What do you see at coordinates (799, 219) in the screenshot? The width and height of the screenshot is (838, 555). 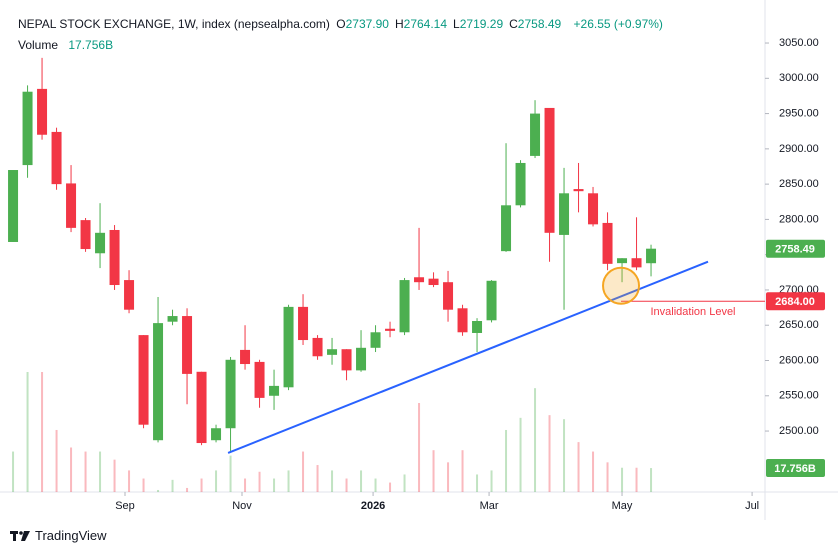 I see `y-tick-label: 2800.00` at bounding box center [799, 219].